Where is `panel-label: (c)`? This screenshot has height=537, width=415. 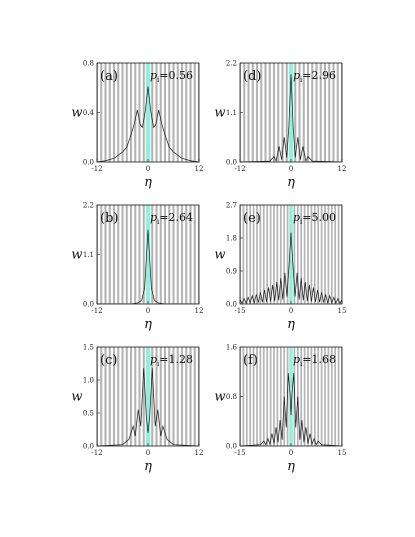 panel-label: (c) is located at coordinates (108, 360).